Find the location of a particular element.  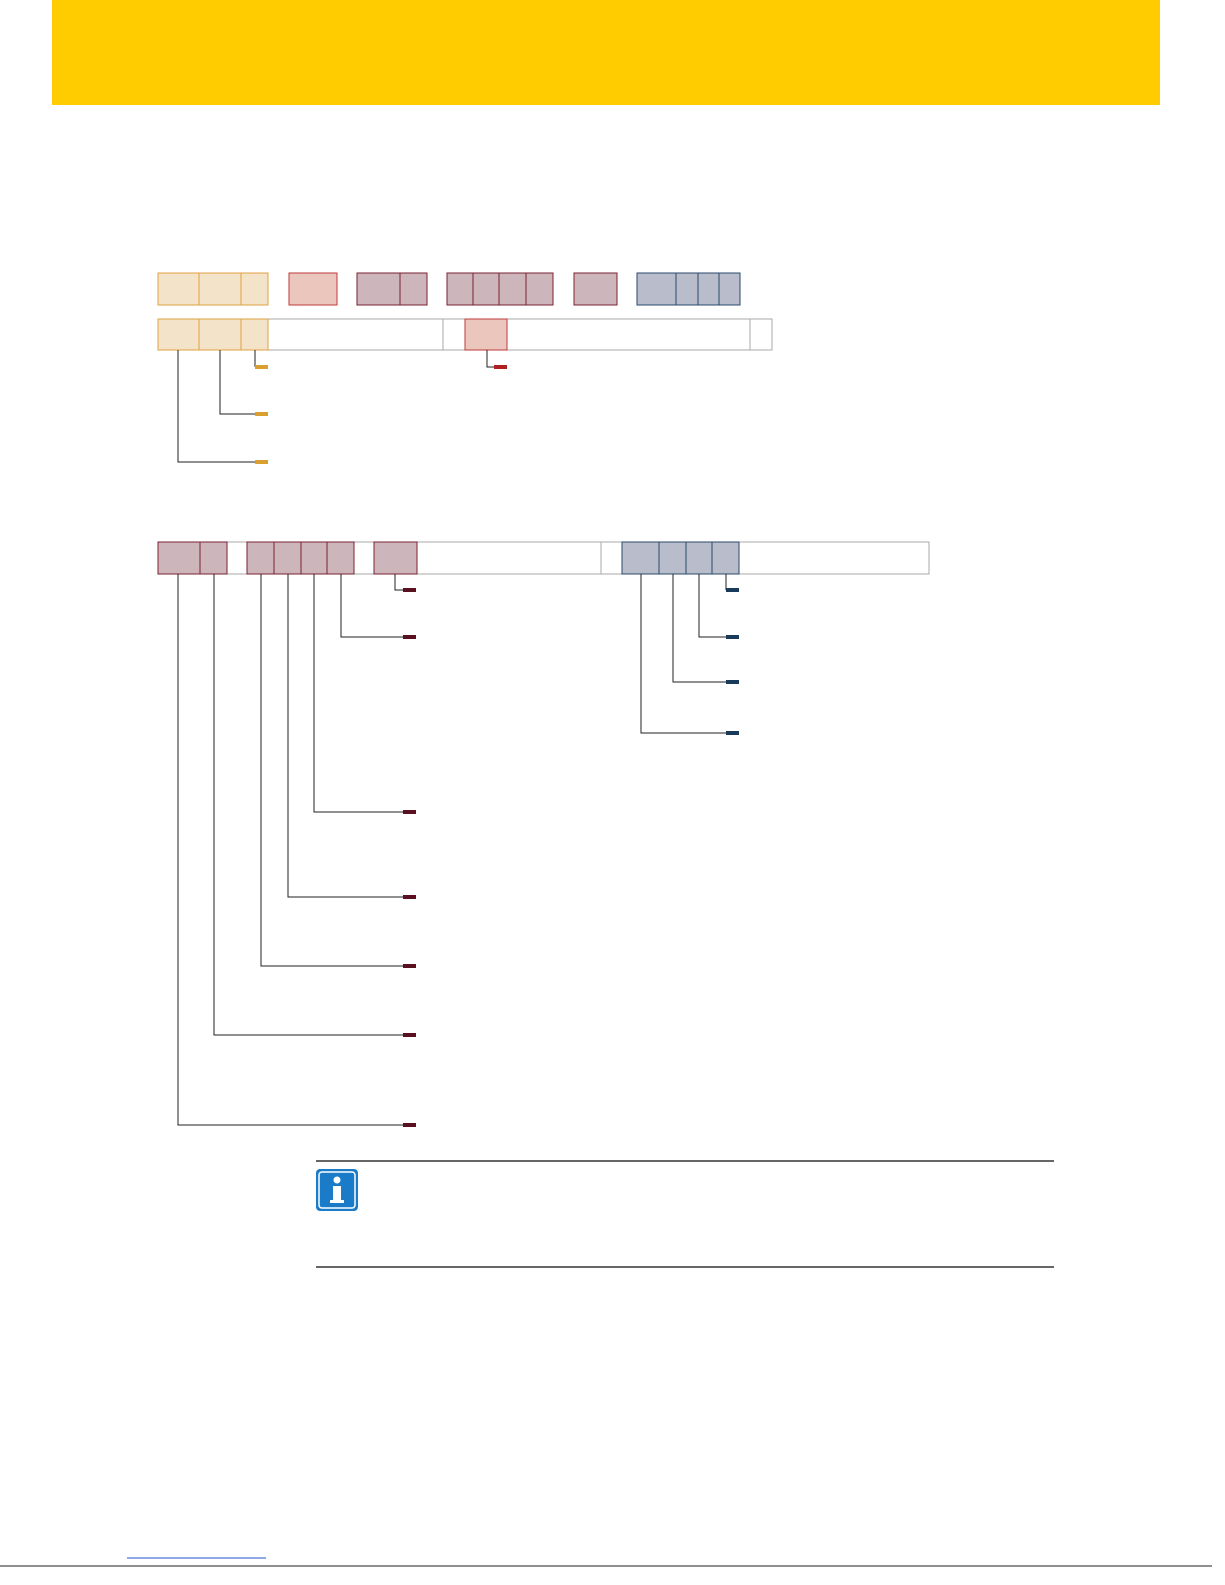

header-bar is located at coordinates (606, 52).